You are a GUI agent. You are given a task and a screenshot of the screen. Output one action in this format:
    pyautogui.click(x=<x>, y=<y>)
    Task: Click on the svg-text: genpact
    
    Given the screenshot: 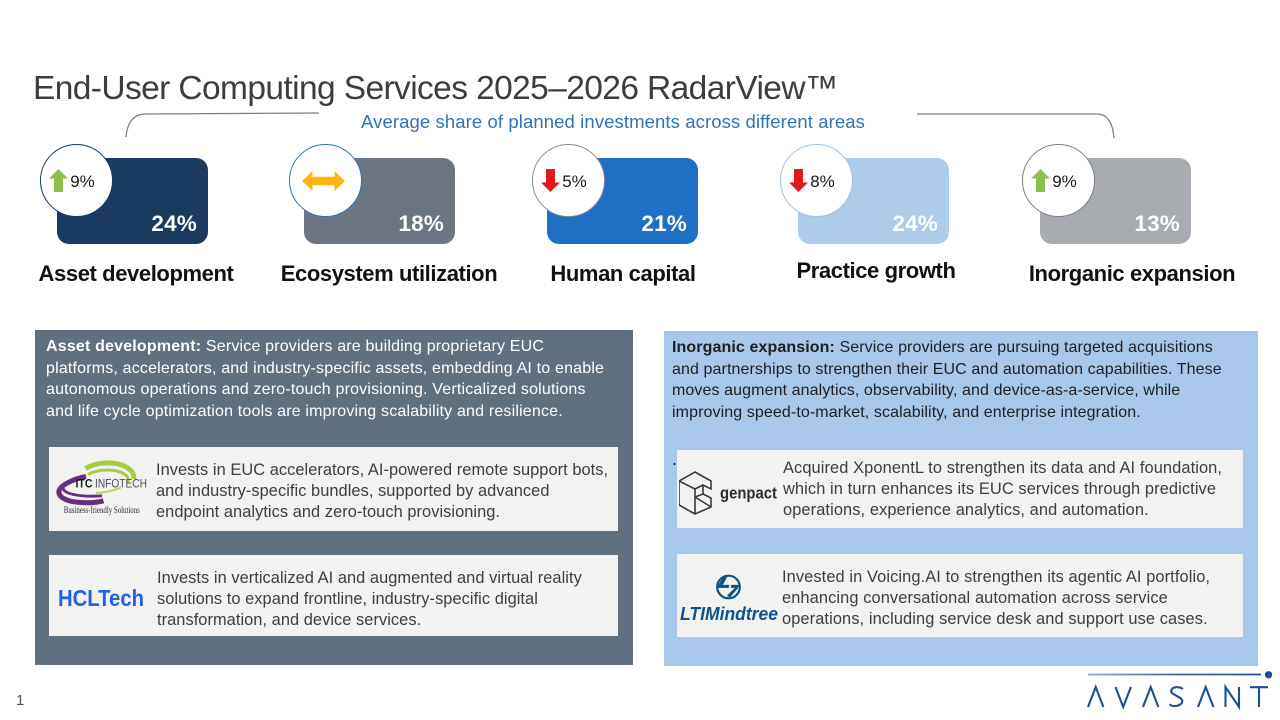 What is the action you would take?
    pyautogui.click(x=748, y=493)
    